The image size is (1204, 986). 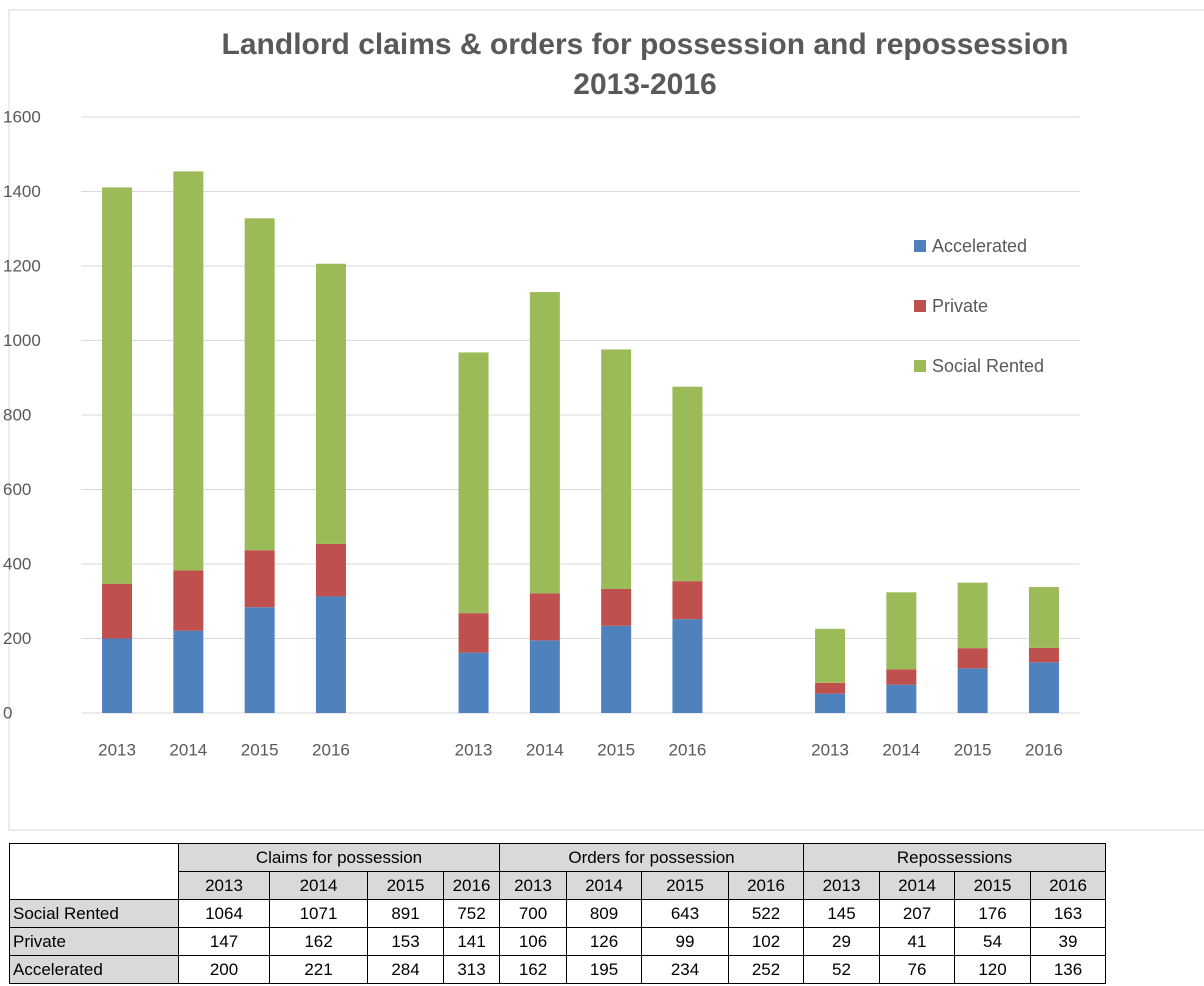 I want to click on table-cell: 195, so click(x=604, y=969).